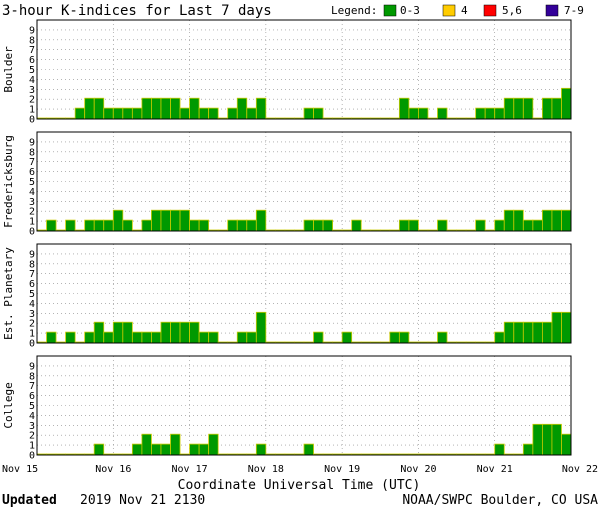 The width and height of the screenshot is (600, 510). What do you see at coordinates (457, 10) in the screenshot?
I see `legend: Legend: 0-3 4 5,6 7-9` at bounding box center [457, 10].